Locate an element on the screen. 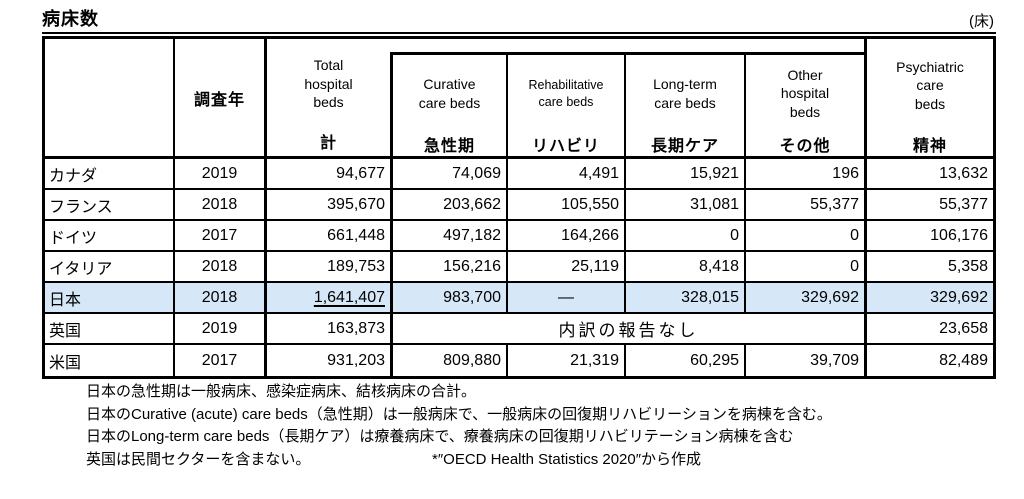 Image resolution: width=1024 pixels, height=499 pixels. rehabilitative-cell: 21,319 is located at coordinates (567, 360).